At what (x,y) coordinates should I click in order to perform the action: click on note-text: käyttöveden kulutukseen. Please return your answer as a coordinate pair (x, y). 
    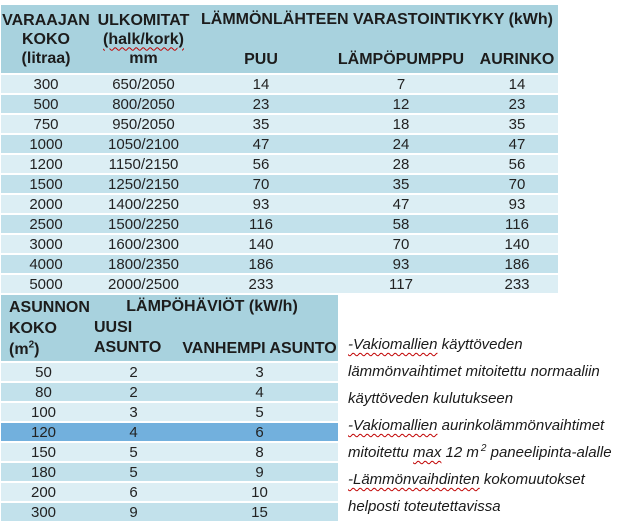
    Looking at the image, I should click on (431, 398).